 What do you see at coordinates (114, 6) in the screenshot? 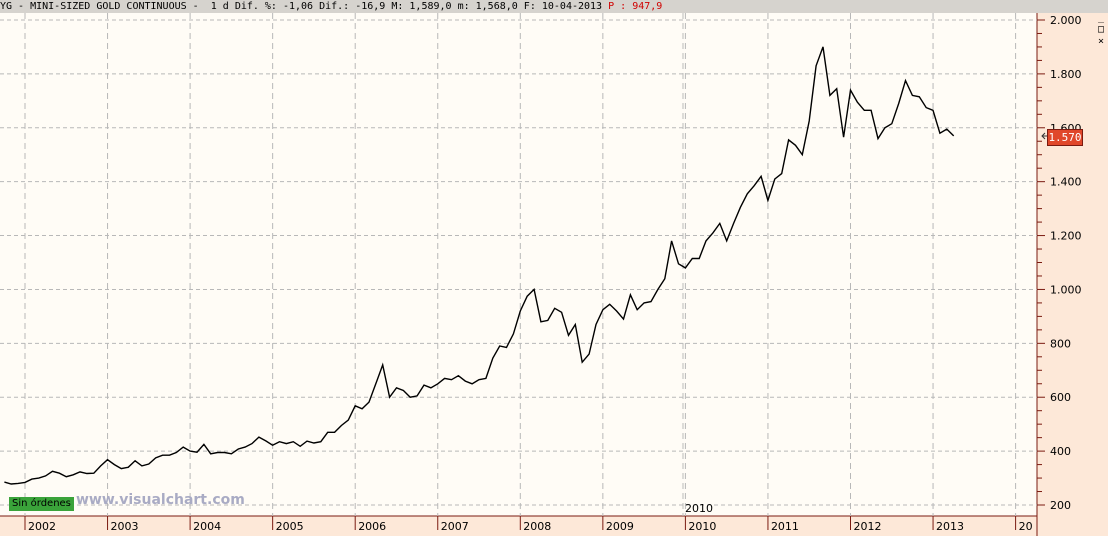
I see `symbol-title: YG - MINI-SIZED GOLD CONTINUOUS - 1 d` at bounding box center [114, 6].